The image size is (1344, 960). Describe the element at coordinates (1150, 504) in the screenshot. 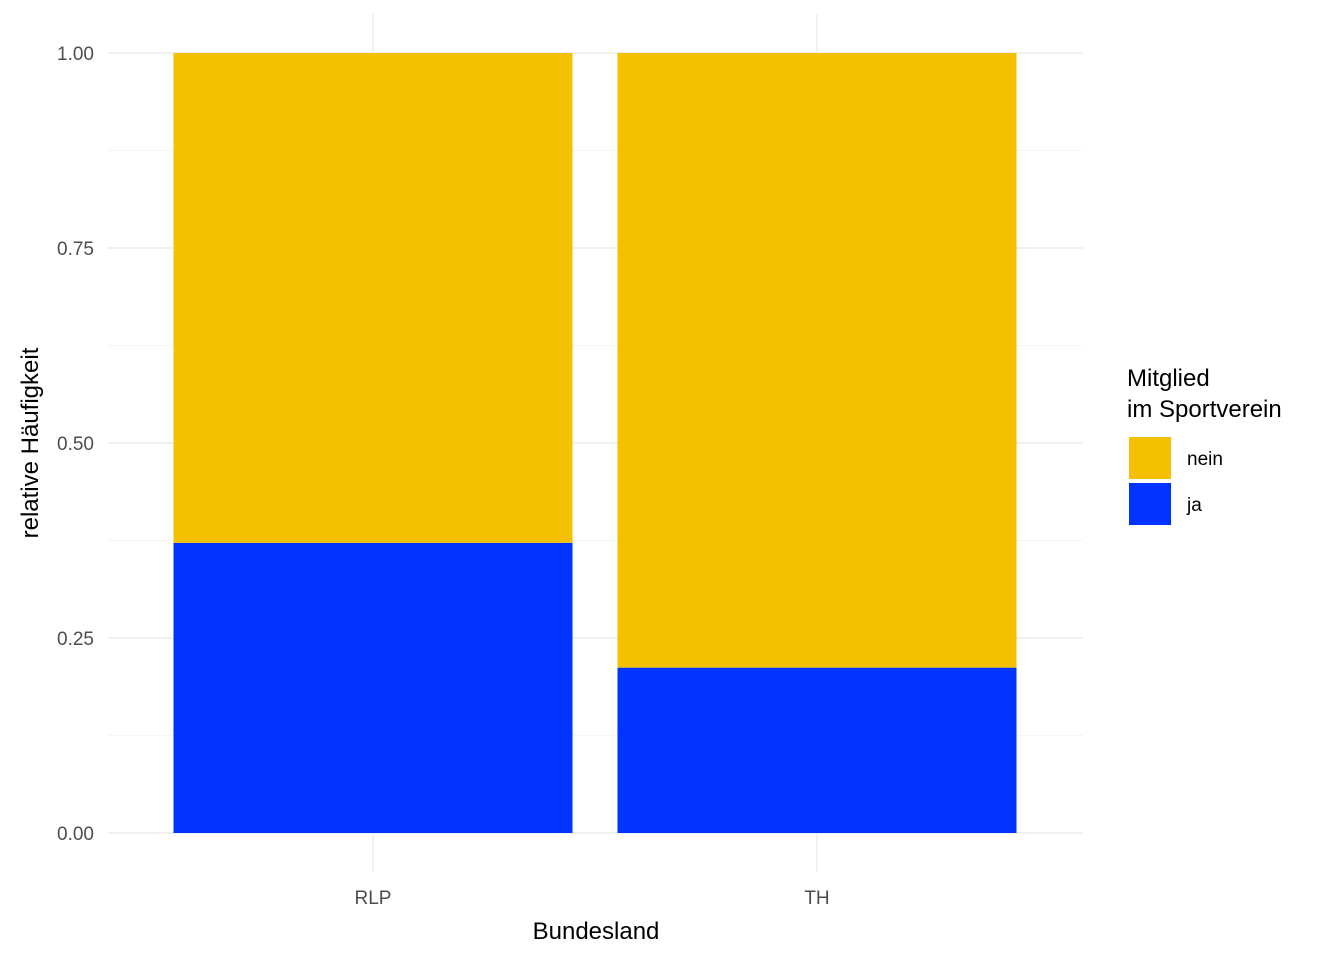

I see `legend-key-ja` at that location.